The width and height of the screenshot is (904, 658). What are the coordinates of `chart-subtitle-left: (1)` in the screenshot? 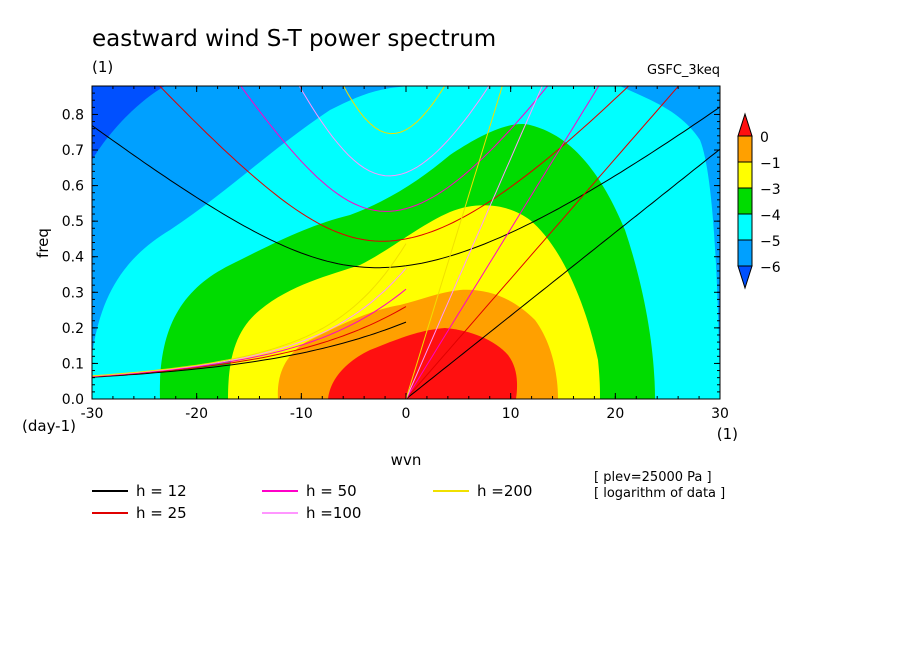 It's located at (102, 67).